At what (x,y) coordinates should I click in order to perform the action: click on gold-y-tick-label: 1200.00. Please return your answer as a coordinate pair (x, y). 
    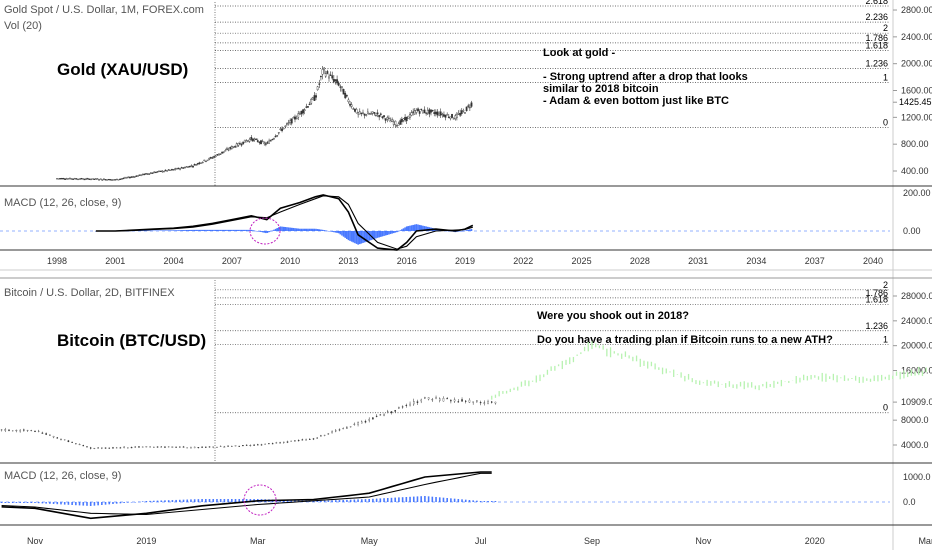
    Looking at the image, I should click on (916, 117).